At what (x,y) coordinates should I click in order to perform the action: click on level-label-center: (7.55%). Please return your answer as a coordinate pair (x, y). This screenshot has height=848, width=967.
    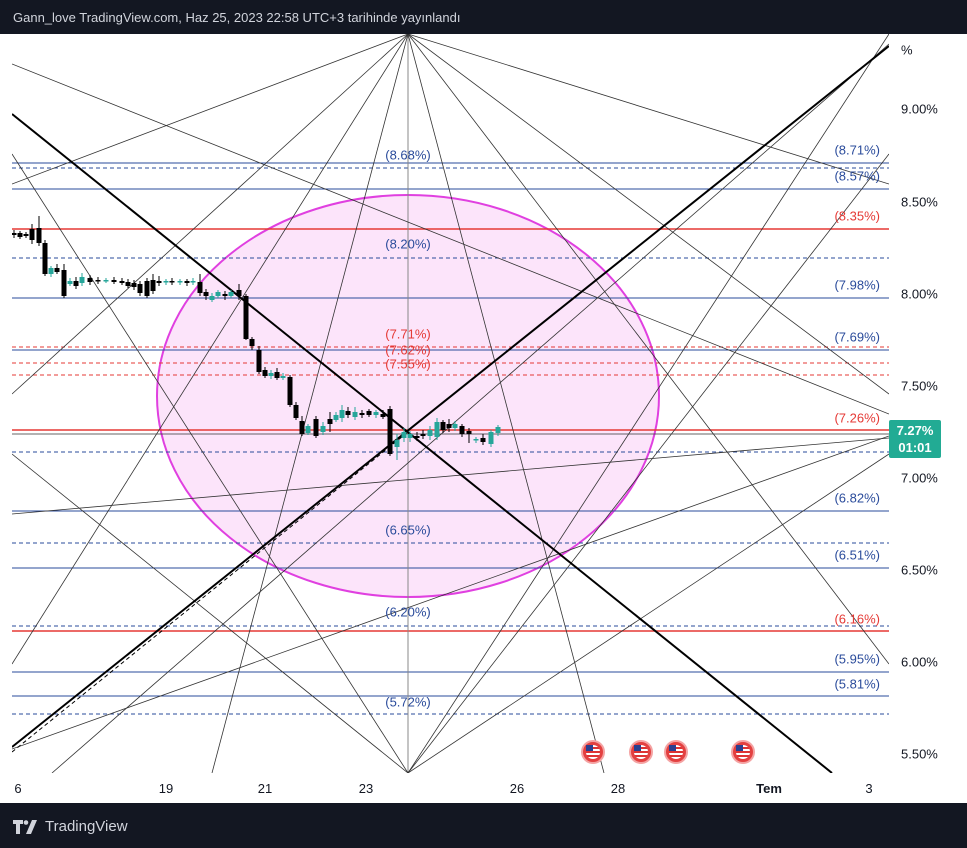
    Looking at the image, I should click on (408, 364).